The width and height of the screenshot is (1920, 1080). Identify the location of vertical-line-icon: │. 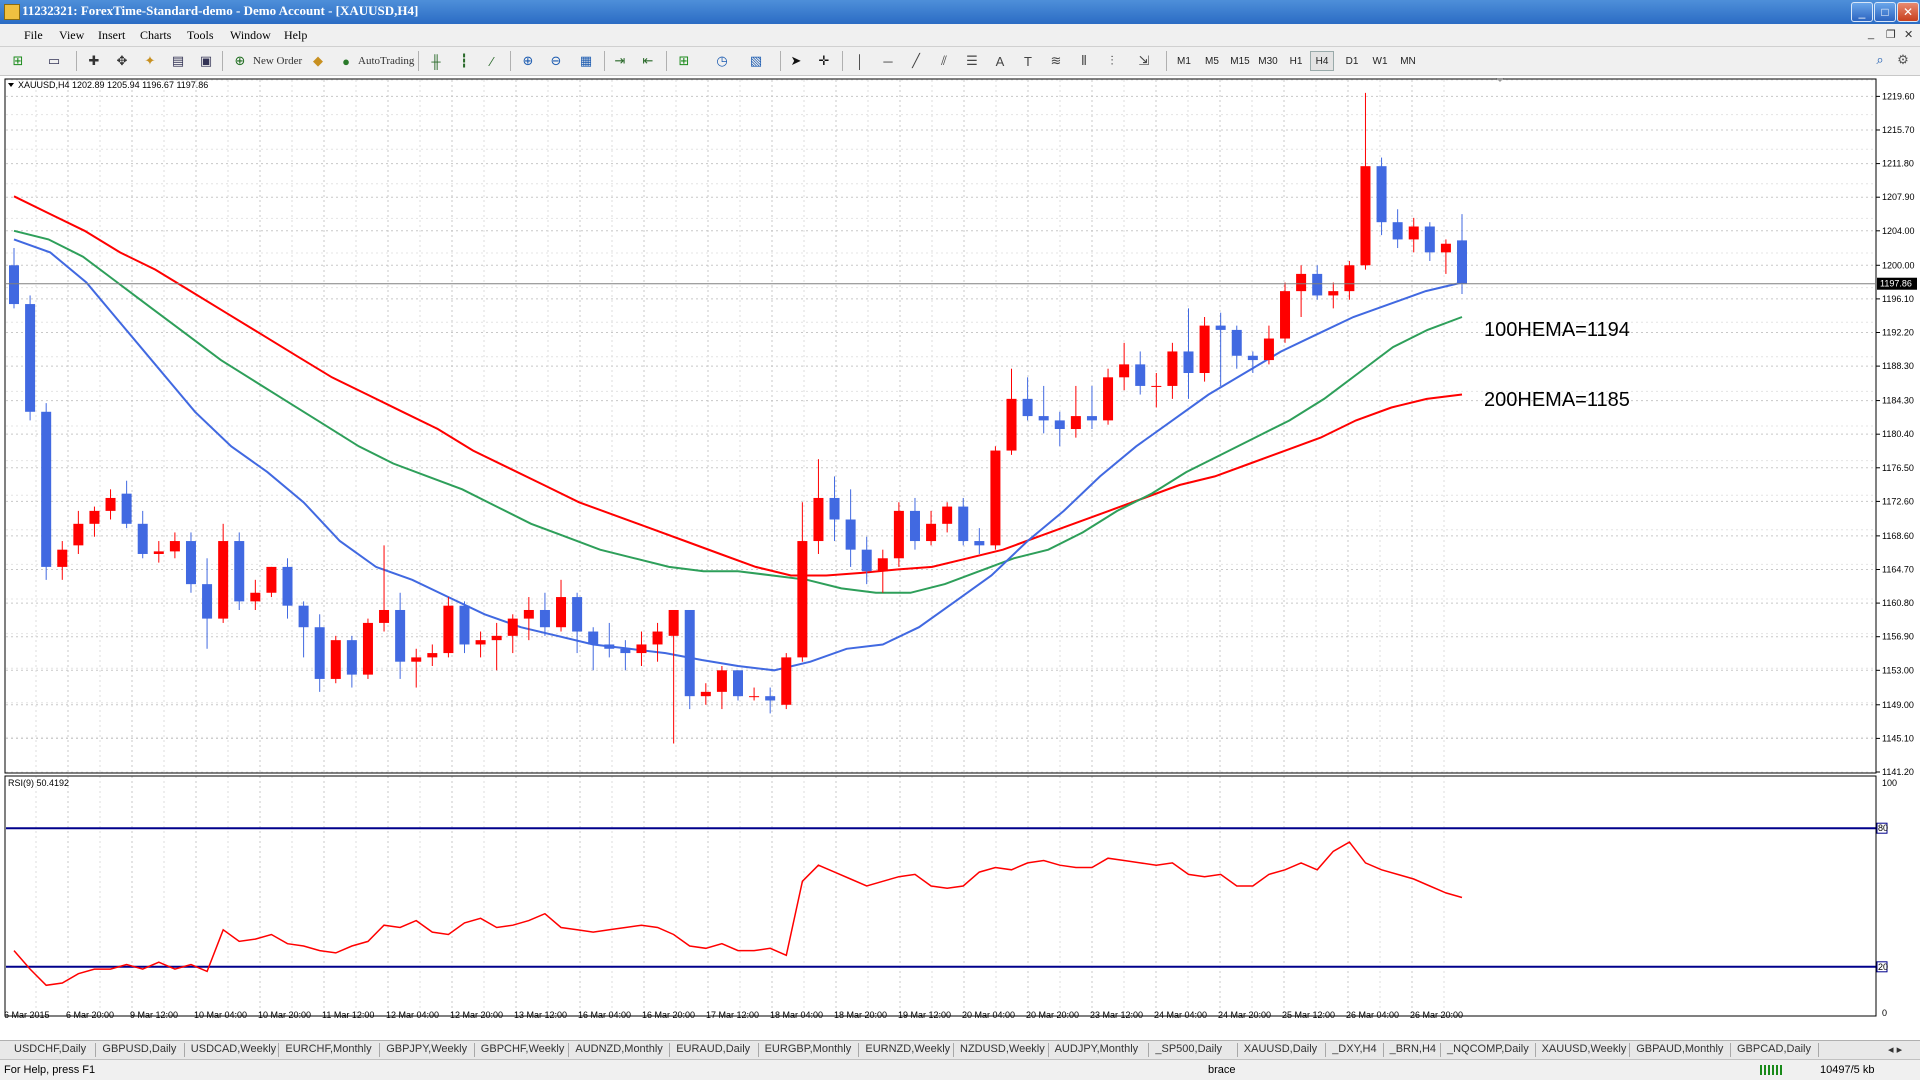
(860, 61).